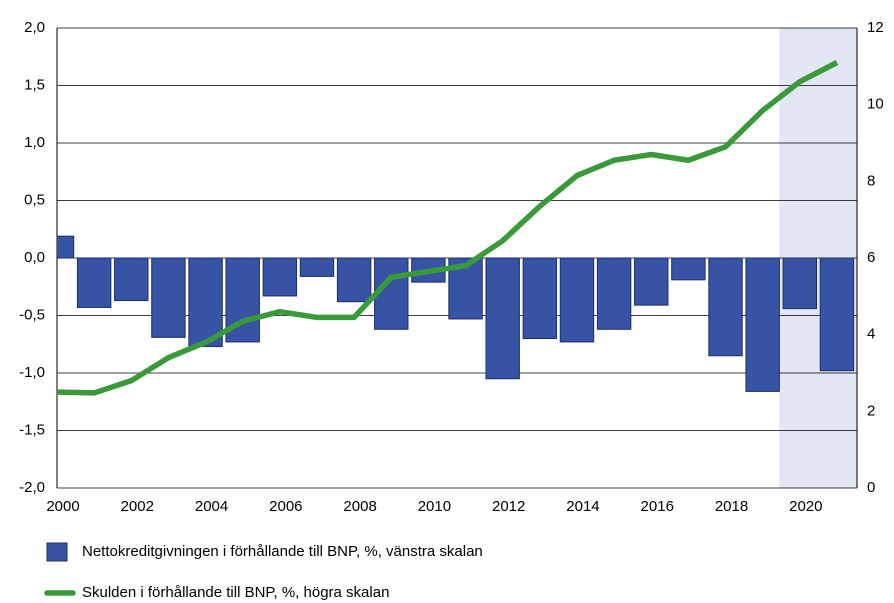  What do you see at coordinates (871, 257) in the screenshot?
I see `y2-tick-label: 6` at bounding box center [871, 257].